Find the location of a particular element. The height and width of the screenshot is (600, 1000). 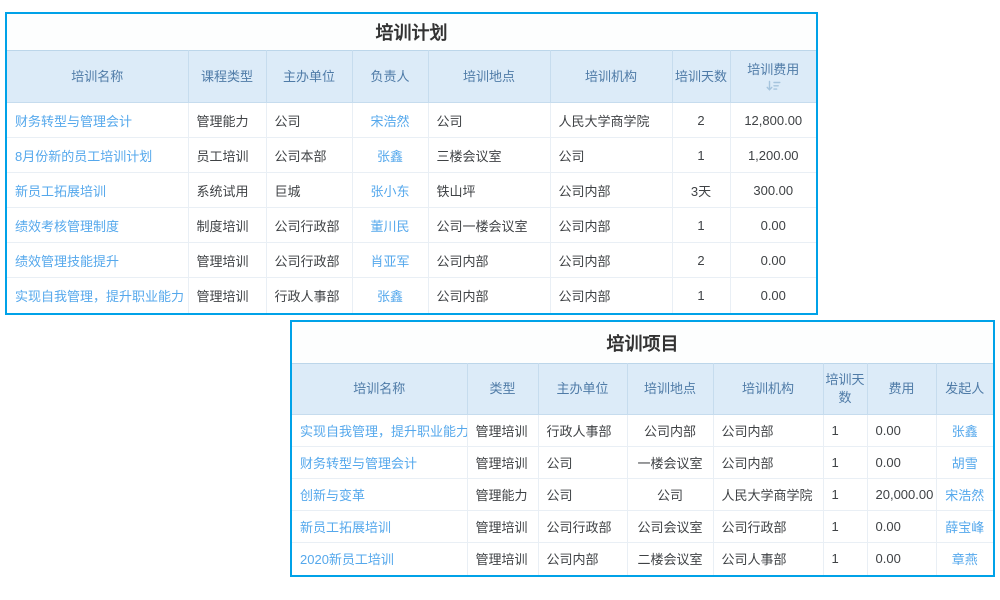

table-cell: 铁山坪 is located at coordinates (489, 190).